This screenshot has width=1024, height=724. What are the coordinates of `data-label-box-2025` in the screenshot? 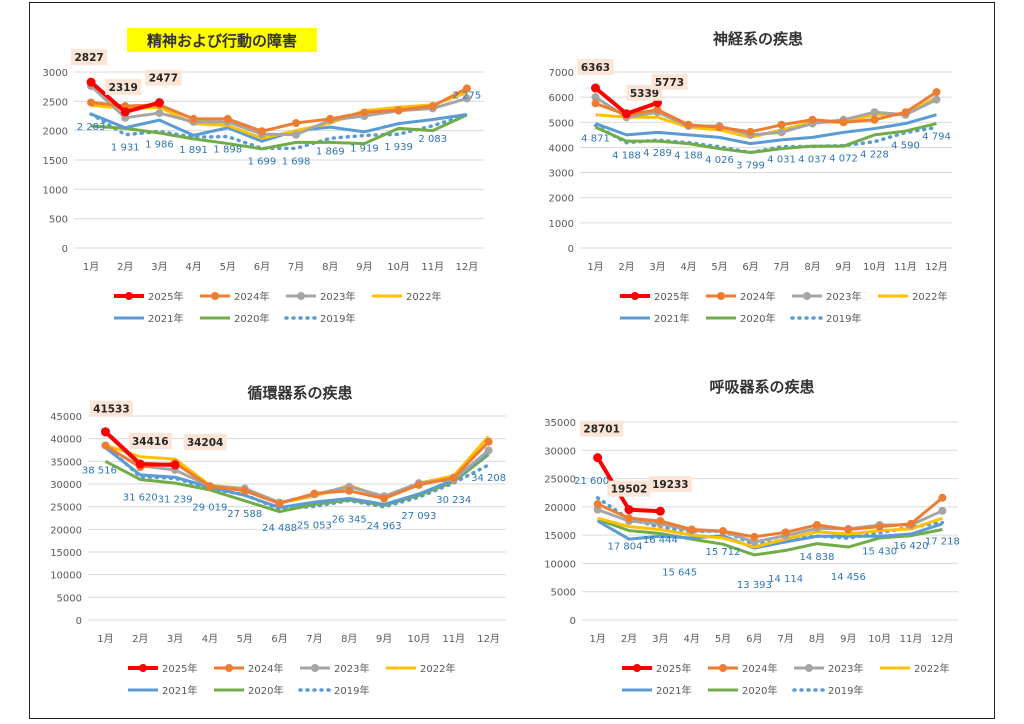 It's located at (629, 488).